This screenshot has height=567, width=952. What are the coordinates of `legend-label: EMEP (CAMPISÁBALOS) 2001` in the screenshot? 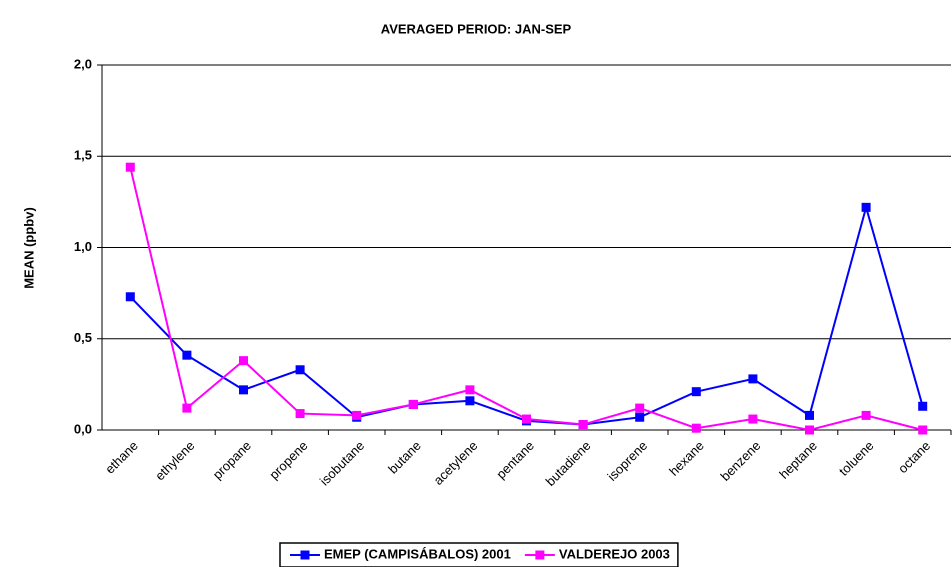 It's located at (417, 553).